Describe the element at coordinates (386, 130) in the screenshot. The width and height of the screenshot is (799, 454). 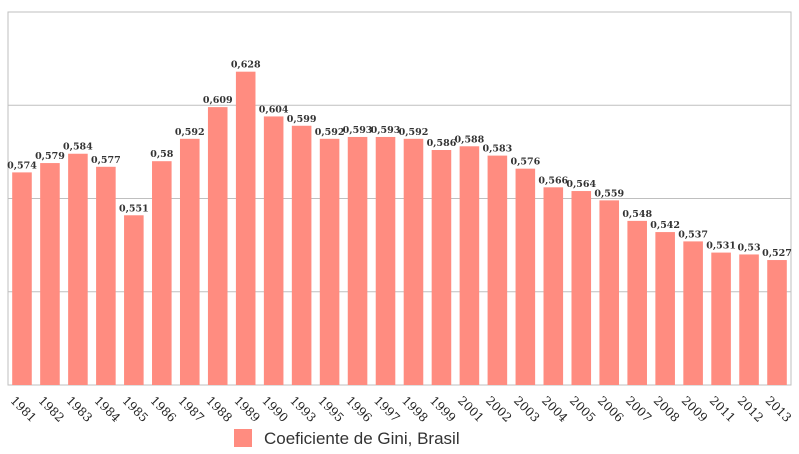
I see `data-label-1997: 0,593` at that location.